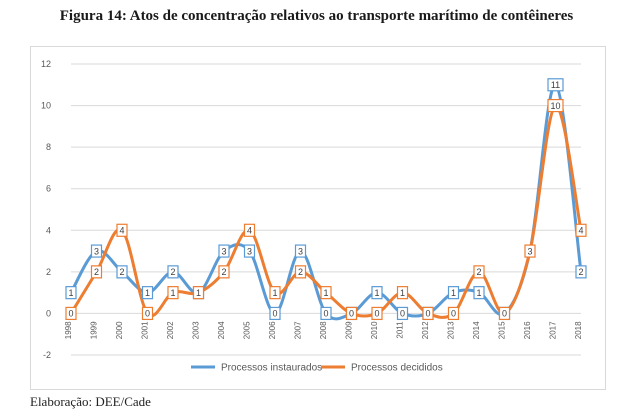 The height and width of the screenshot is (418, 633). Describe the element at coordinates (272, 330) in the screenshot. I see `x-tick-label: 2006` at that location.